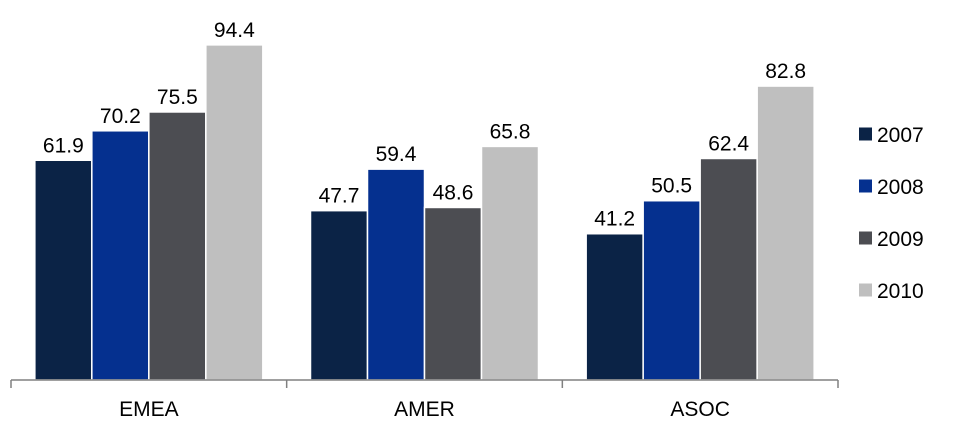  Describe the element at coordinates (700, 409) in the screenshot. I see `x-tick-label-asoc: ASOC` at that location.